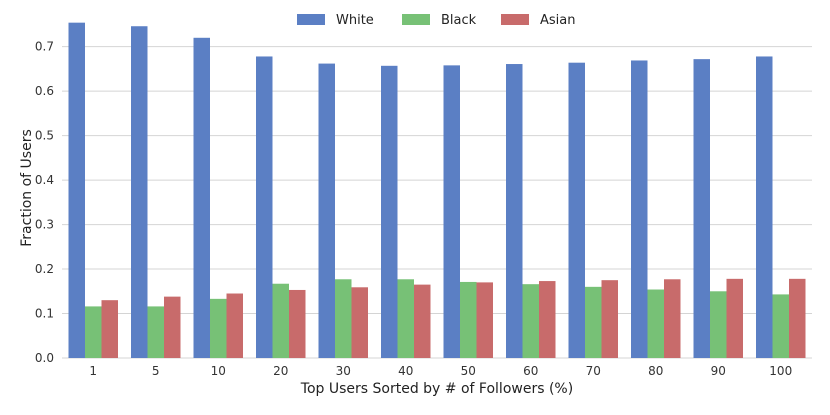 The height and width of the screenshot is (415, 830). I want to click on x-tick-label: 20, so click(280, 371).